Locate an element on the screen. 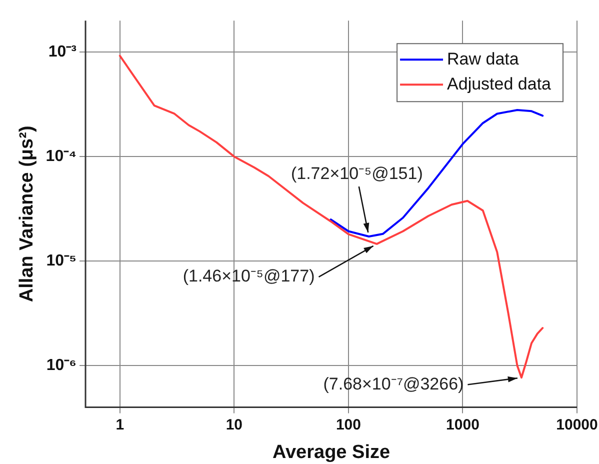  annotation: (7.68×10⁻⁷@3266) is located at coordinates (393, 384).